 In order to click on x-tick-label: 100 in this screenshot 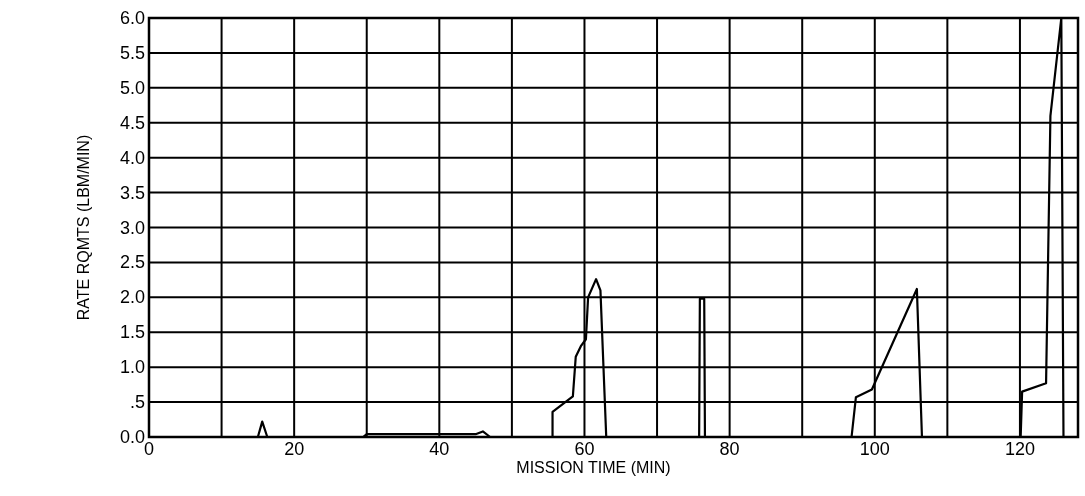, I will do `click(874, 449)`.